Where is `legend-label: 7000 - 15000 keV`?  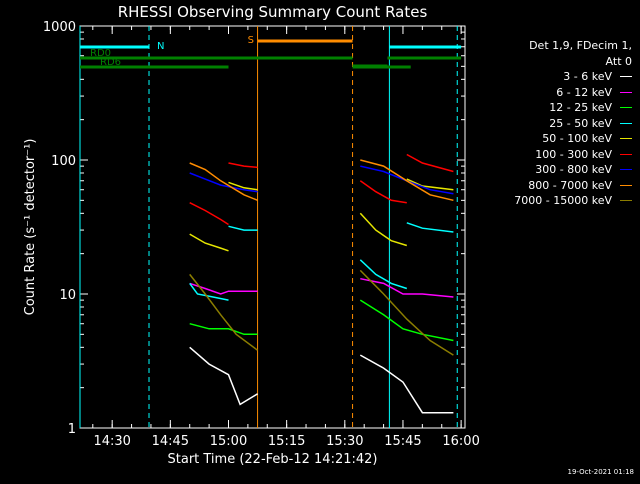 legend-label: 7000 - 15000 keV is located at coordinates (563, 200).